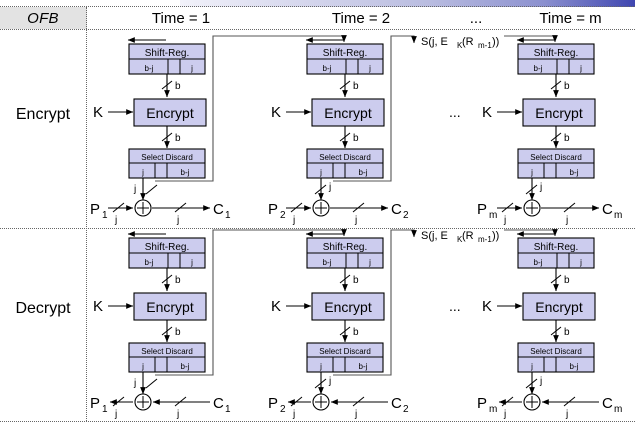 Image resolution: width=635 pixels, height=423 pixels. What do you see at coordinates (149, 262) in the screenshot?
I see `shift-register-left-d1: b-j` at bounding box center [149, 262].